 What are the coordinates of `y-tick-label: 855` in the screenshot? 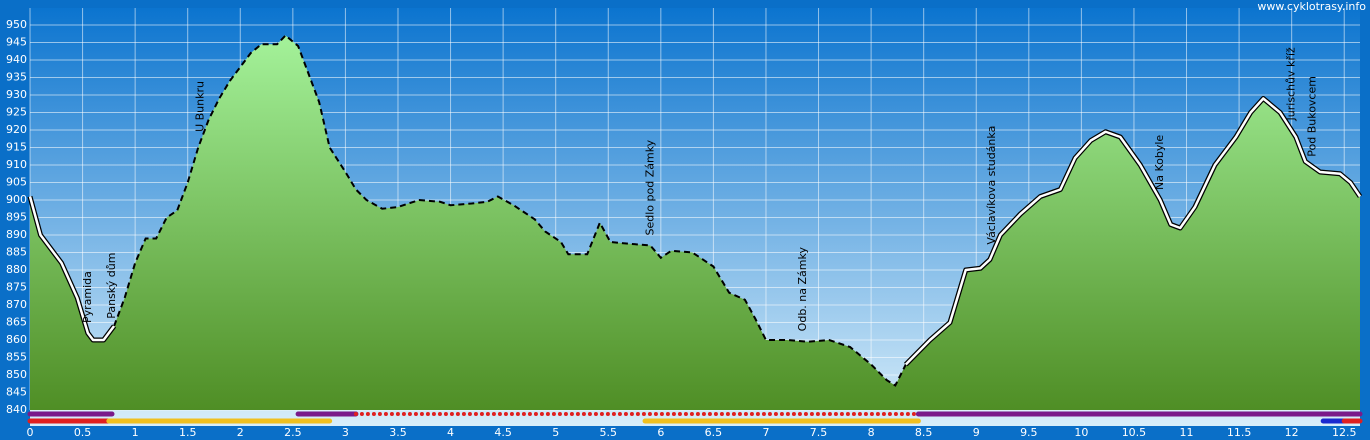 It's located at (16, 357).